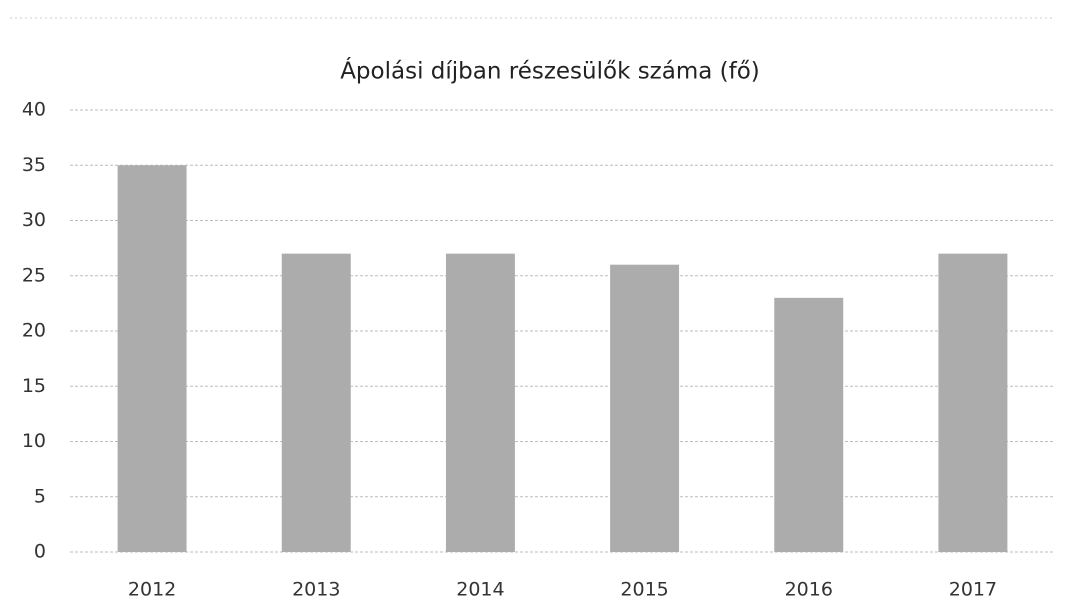 Image resolution: width=1065 pixels, height=614 pixels. What do you see at coordinates (34, 441) in the screenshot?
I see `y-tick-label: 10` at bounding box center [34, 441].